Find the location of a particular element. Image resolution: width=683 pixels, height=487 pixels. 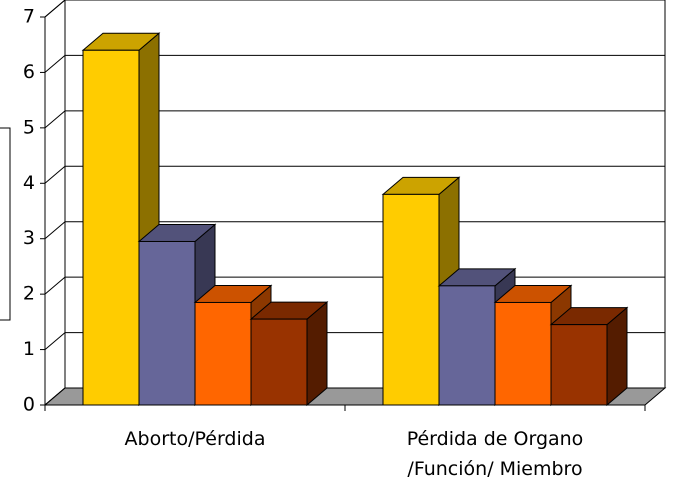

y-tick-label: 1 is located at coordinates (29, 349).